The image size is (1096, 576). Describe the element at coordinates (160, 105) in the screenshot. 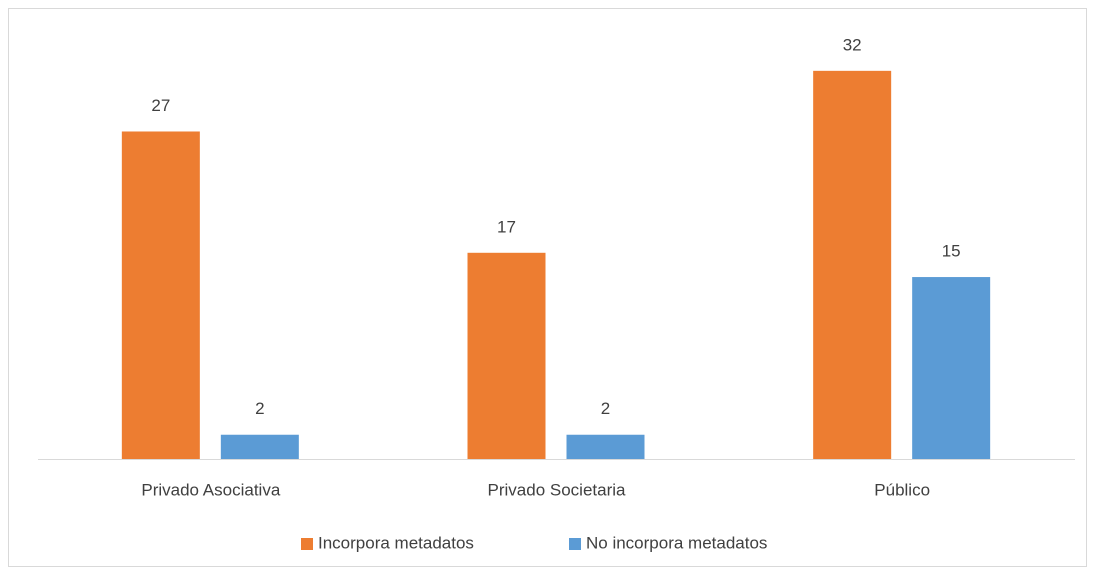

I see `data-label: 27` at that location.